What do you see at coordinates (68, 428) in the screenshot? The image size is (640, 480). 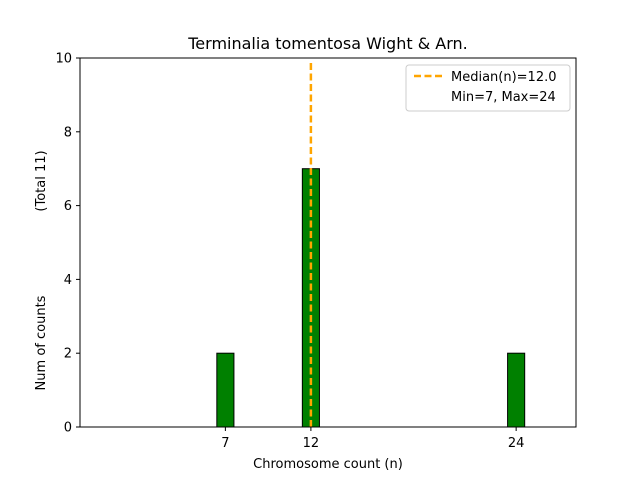 I see `y-tick-label: 0` at bounding box center [68, 428].